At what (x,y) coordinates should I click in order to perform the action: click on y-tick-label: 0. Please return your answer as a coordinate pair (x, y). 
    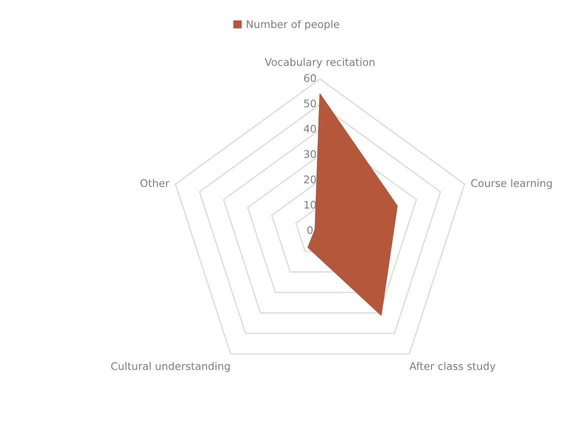
    Looking at the image, I should click on (310, 230).